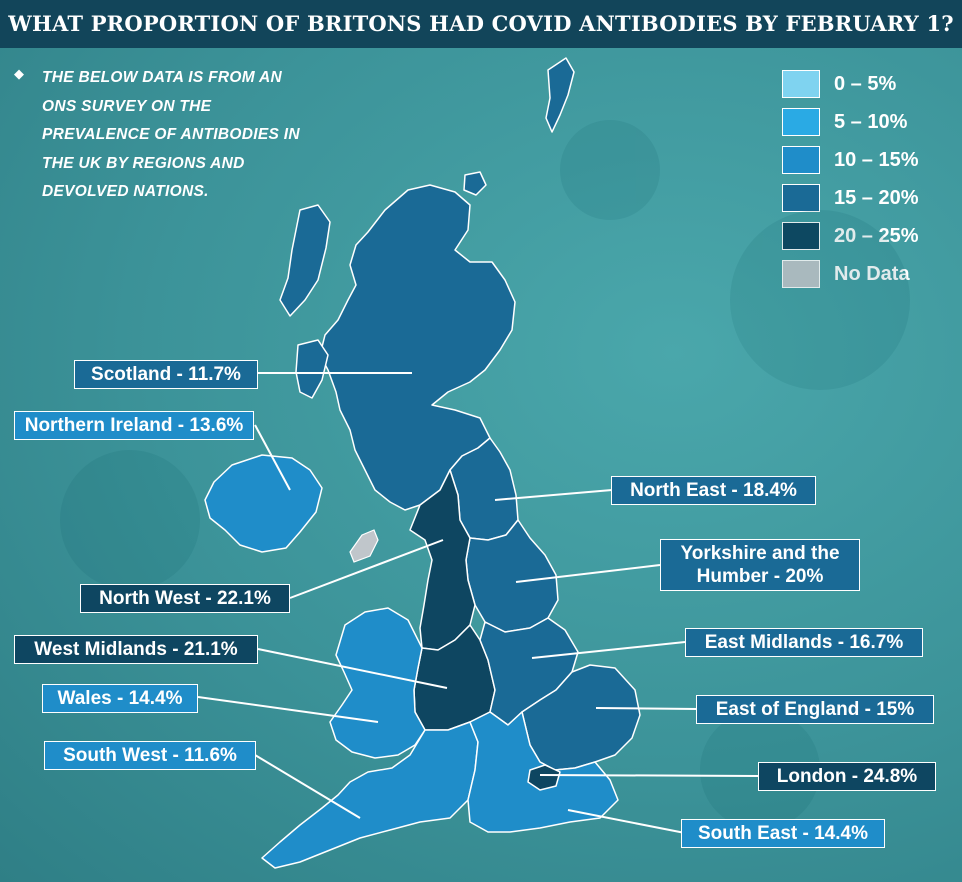 The height and width of the screenshot is (882, 962). I want to click on region-northern-ireland, so click(263, 503).